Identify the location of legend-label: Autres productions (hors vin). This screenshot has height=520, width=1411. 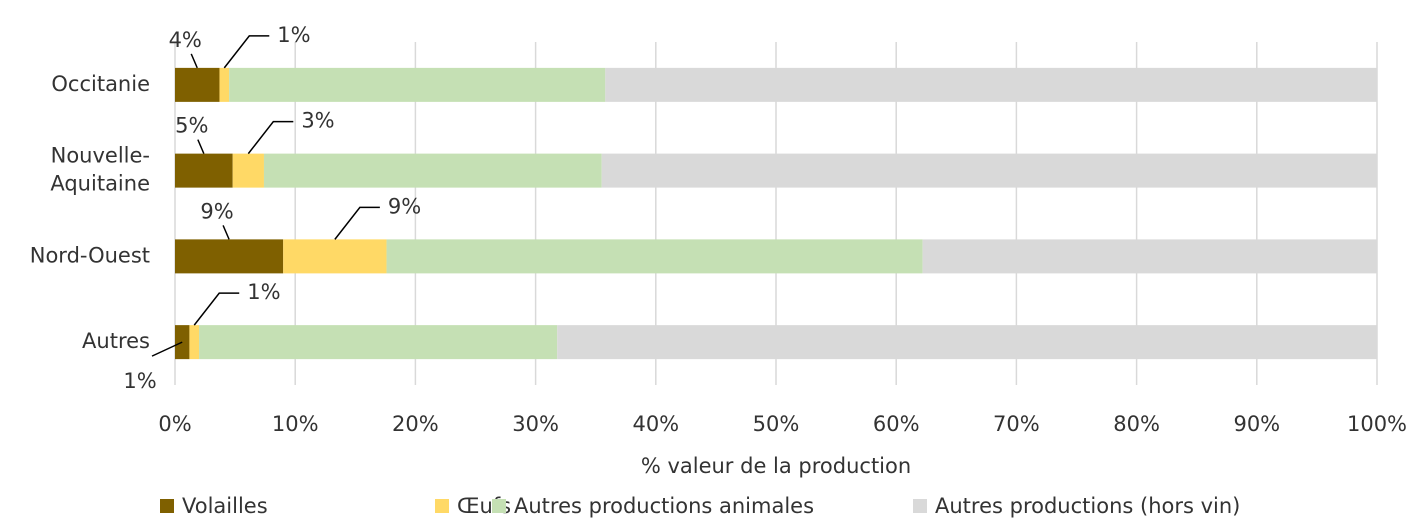
(1087, 506).